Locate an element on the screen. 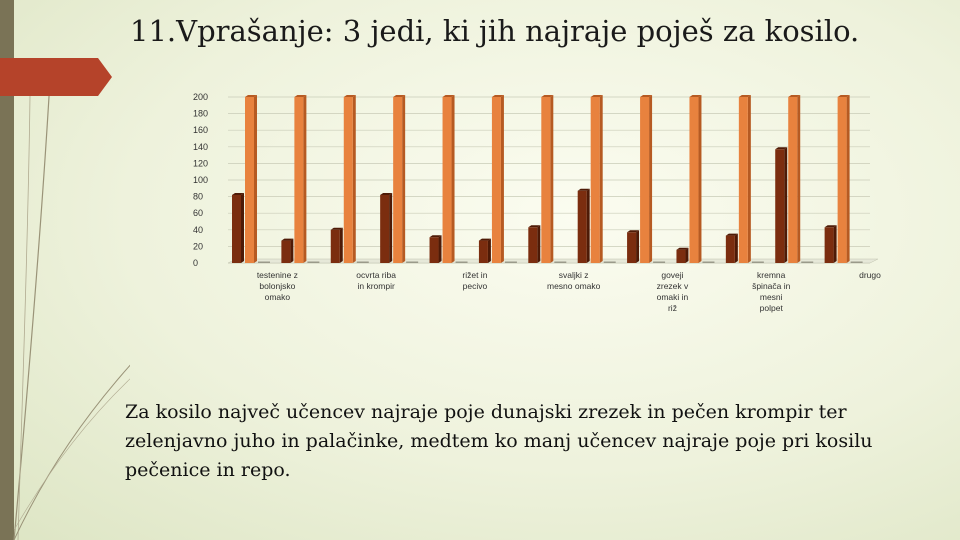 The width and height of the screenshot is (960, 540). category-label-line: polpet is located at coordinates (772, 308).